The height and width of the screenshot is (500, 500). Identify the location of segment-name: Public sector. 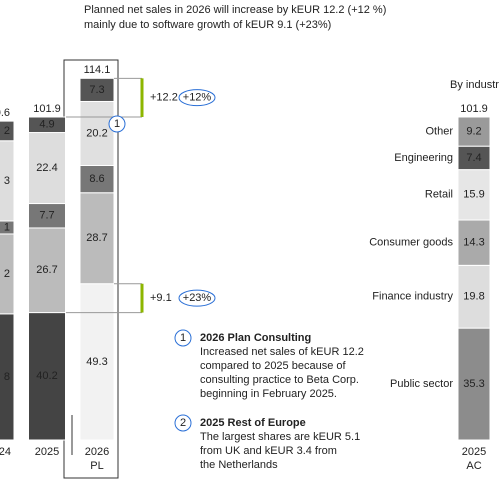
(421, 384).